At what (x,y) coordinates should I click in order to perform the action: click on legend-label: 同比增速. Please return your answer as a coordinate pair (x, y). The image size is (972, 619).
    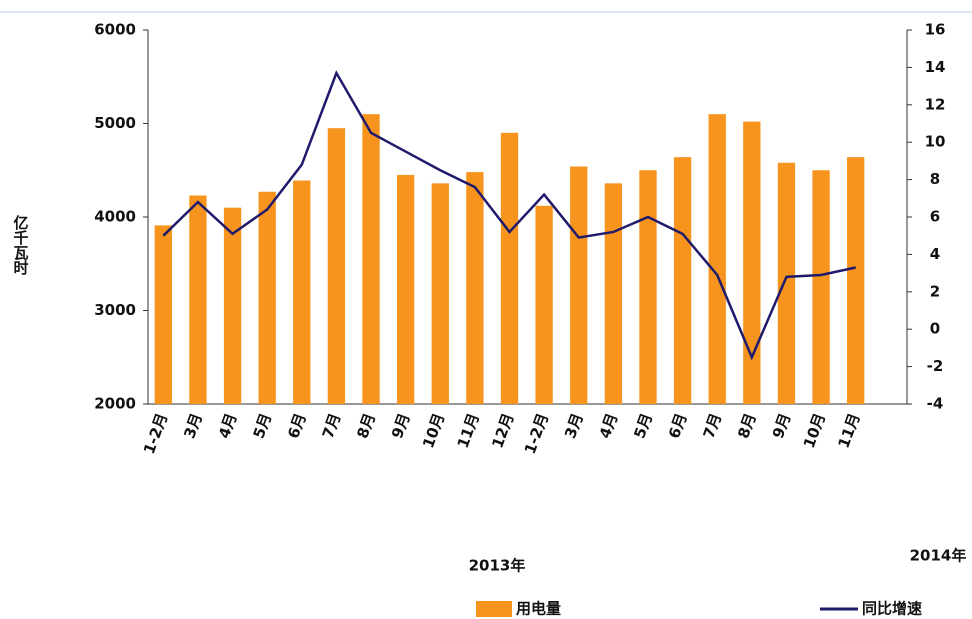
    Looking at the image, I should click on (892, 609).